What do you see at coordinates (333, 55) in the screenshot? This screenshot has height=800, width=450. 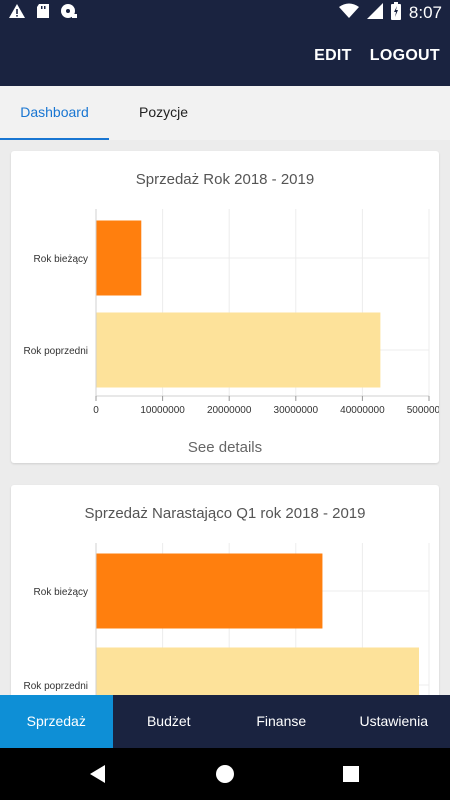 I see `edit-button: EDIT` at bounding box center [333, 55].